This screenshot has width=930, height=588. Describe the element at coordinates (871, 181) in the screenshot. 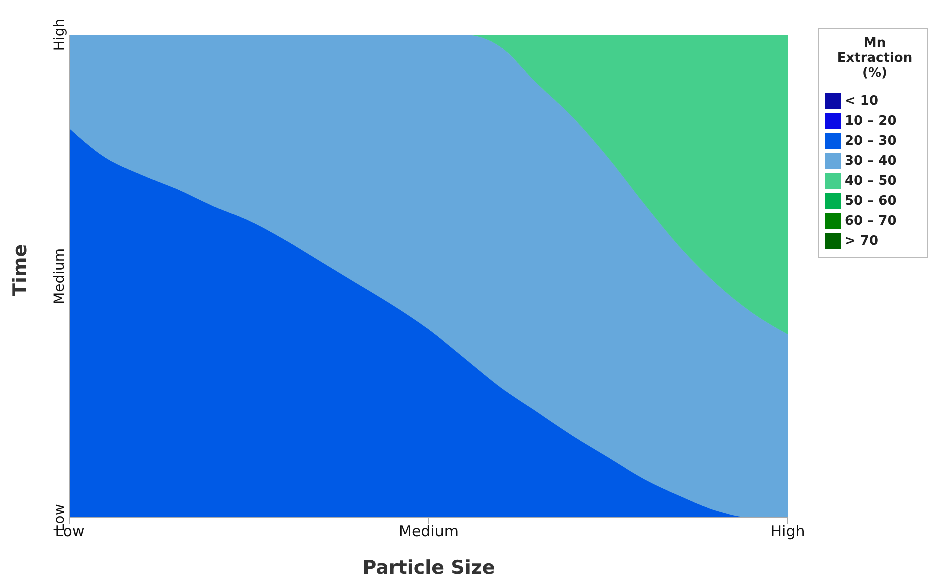

I see `legend-label: 40 – 50` at that location.